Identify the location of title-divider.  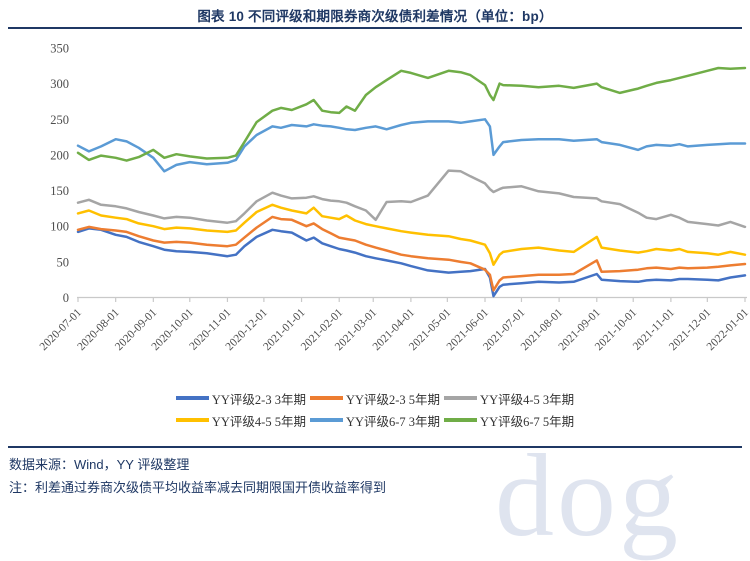
(375, 28).